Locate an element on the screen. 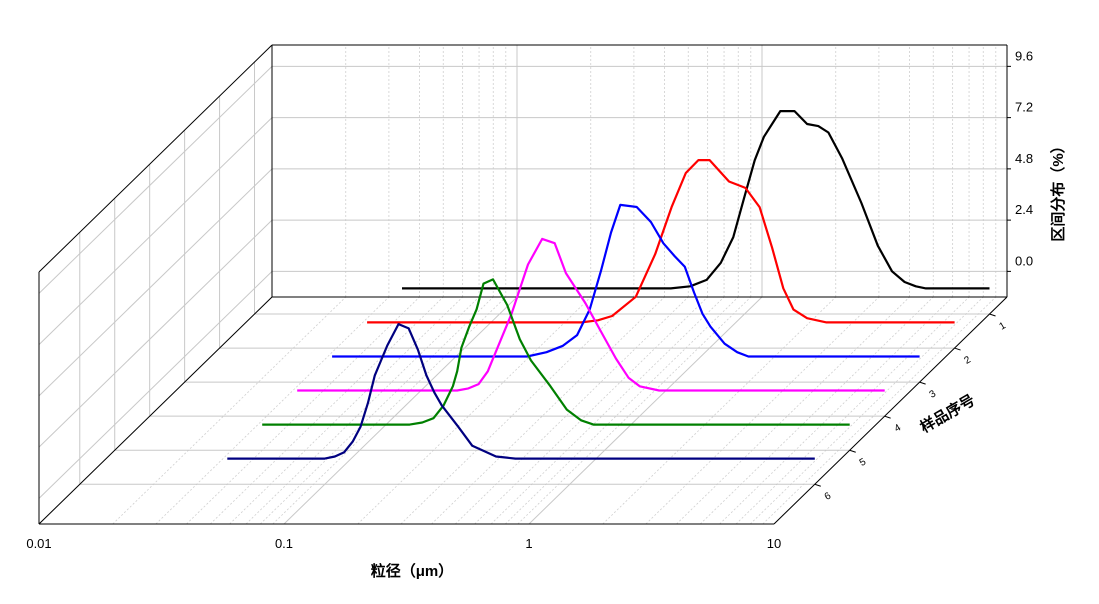 The height and width of the screenshot is (604, 1099). left-bottom-edge is located at coordinates (155, 410).